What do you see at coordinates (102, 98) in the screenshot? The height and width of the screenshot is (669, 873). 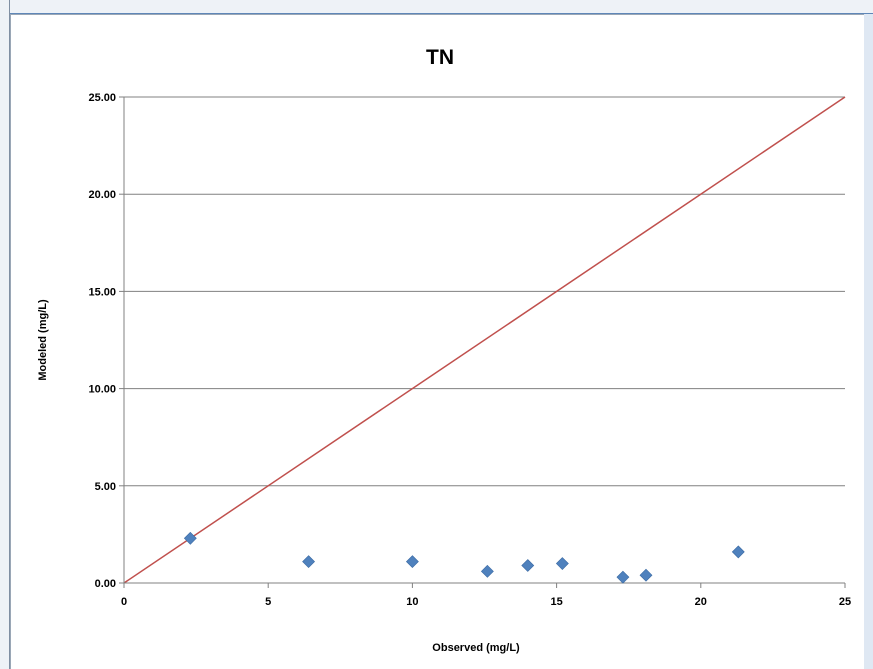 I see `y-tick-label: 25.00` at bounding box center [102, 98].